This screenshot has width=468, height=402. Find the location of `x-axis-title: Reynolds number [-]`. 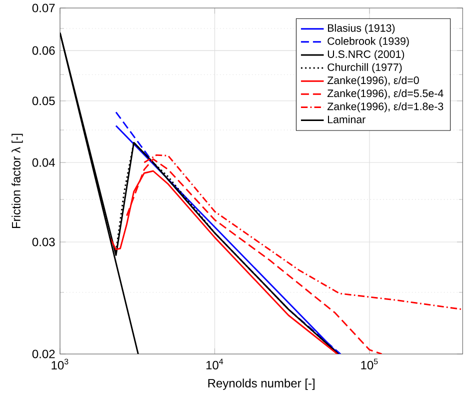

x-axis-title: Reynolds number [-] is located at coordinates (261, 384).